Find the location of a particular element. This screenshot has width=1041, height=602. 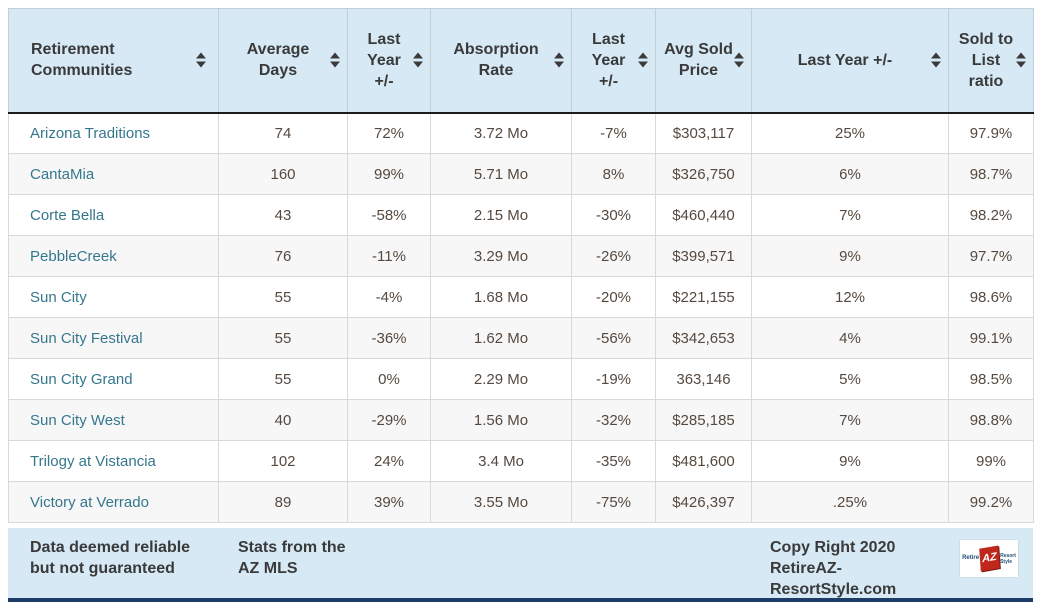

column-header-average-days: Average Days is located at coordinates (283, 61).